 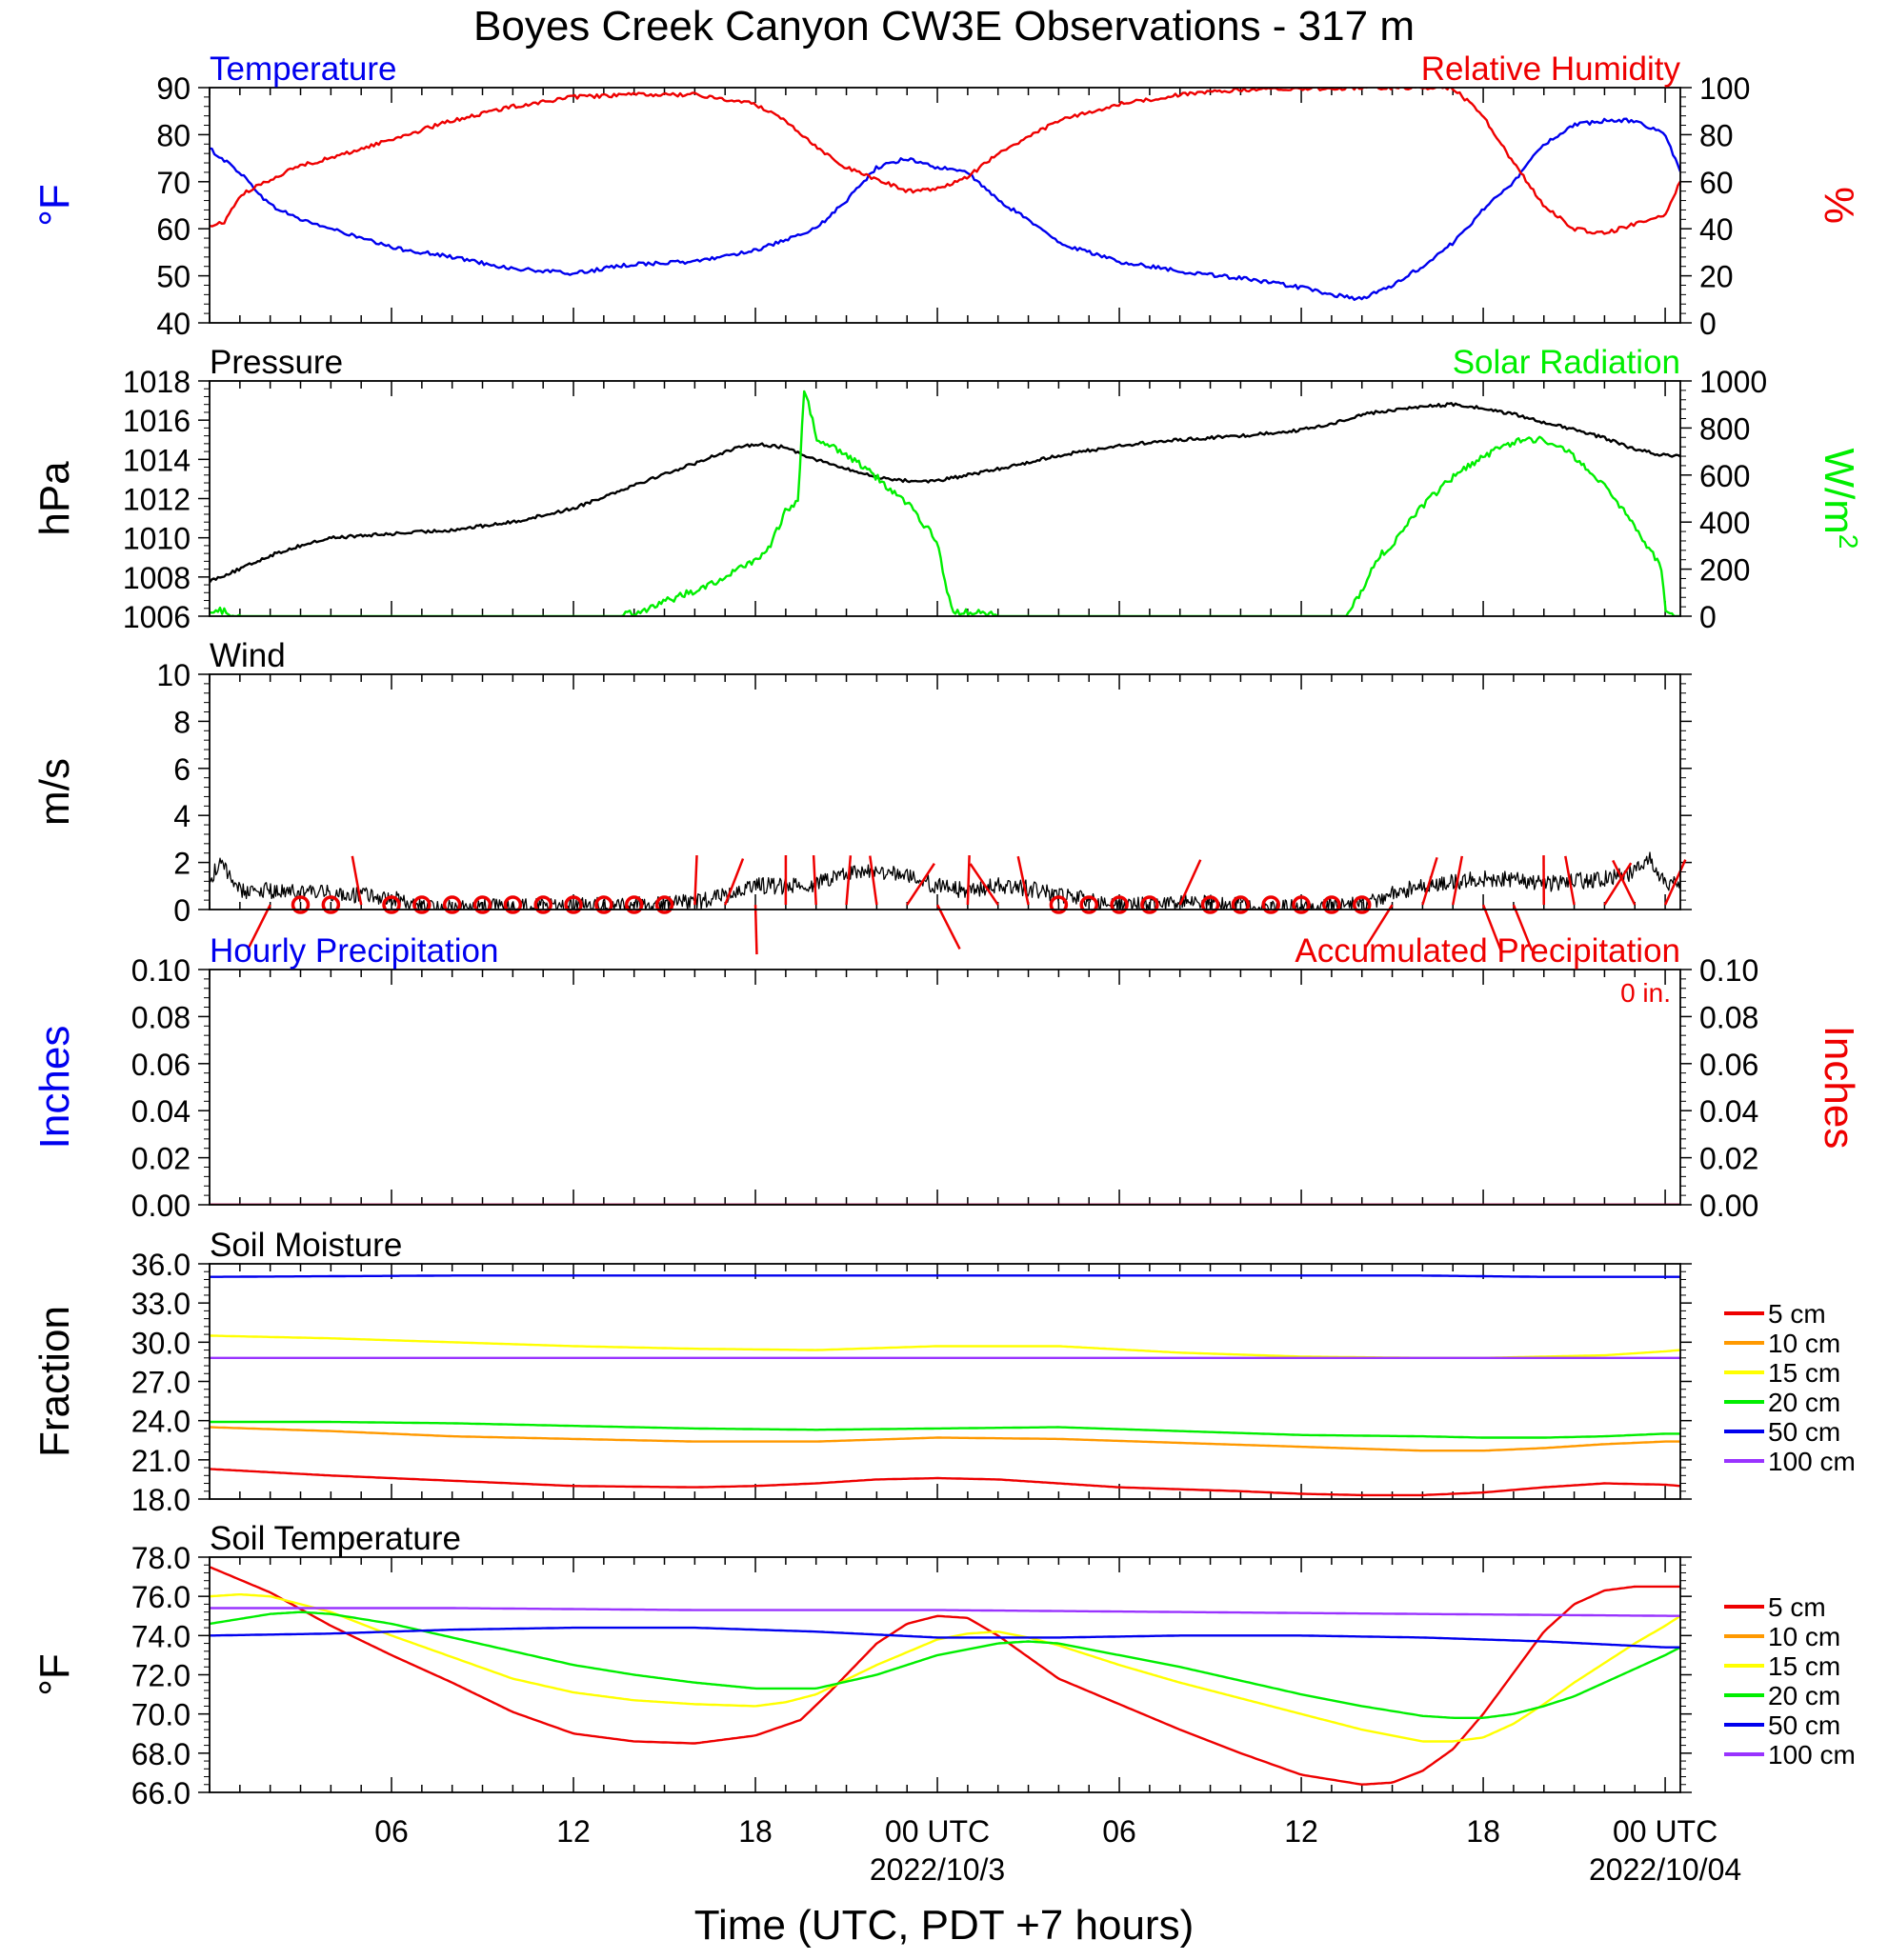 What do you see at coordinates (161, 1206) in the screenshot?
I see `left-y-tick-label: 0.00` at bounding box center [161, 1206].